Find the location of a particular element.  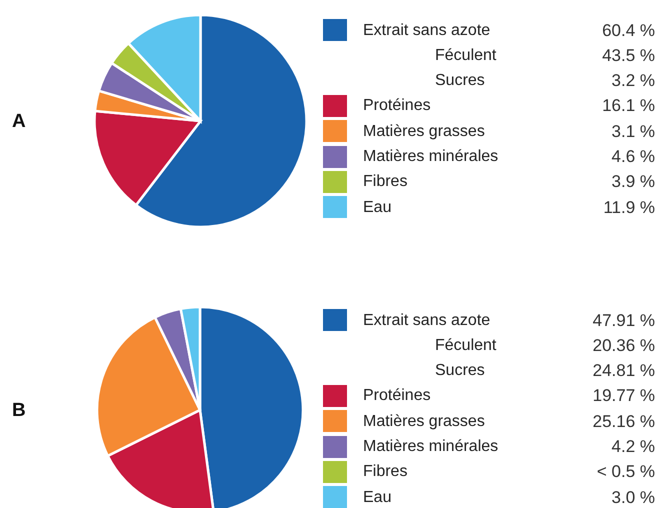

data-label: 47.91 % is located at coordinates (623, 320).